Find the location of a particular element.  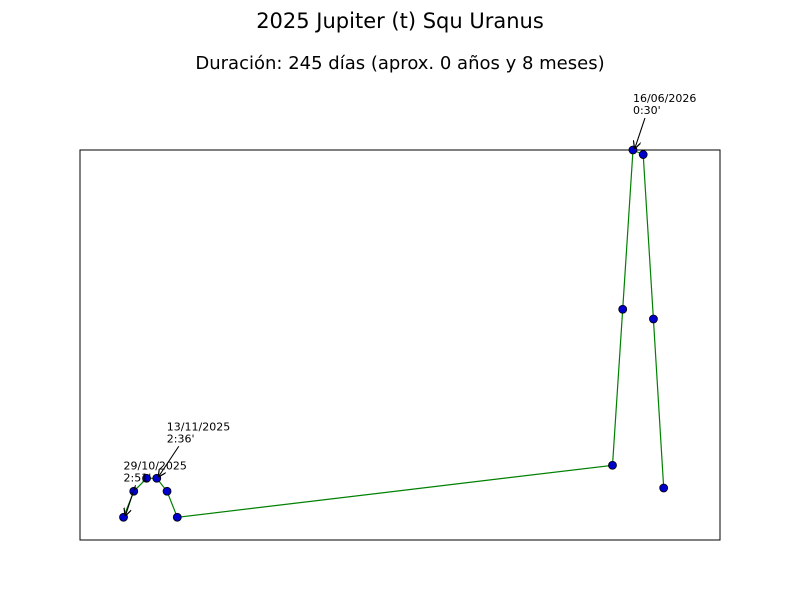

chart-title: 2025 Jupiter (t) Squ Uranus is located at coordinates (400, 21).